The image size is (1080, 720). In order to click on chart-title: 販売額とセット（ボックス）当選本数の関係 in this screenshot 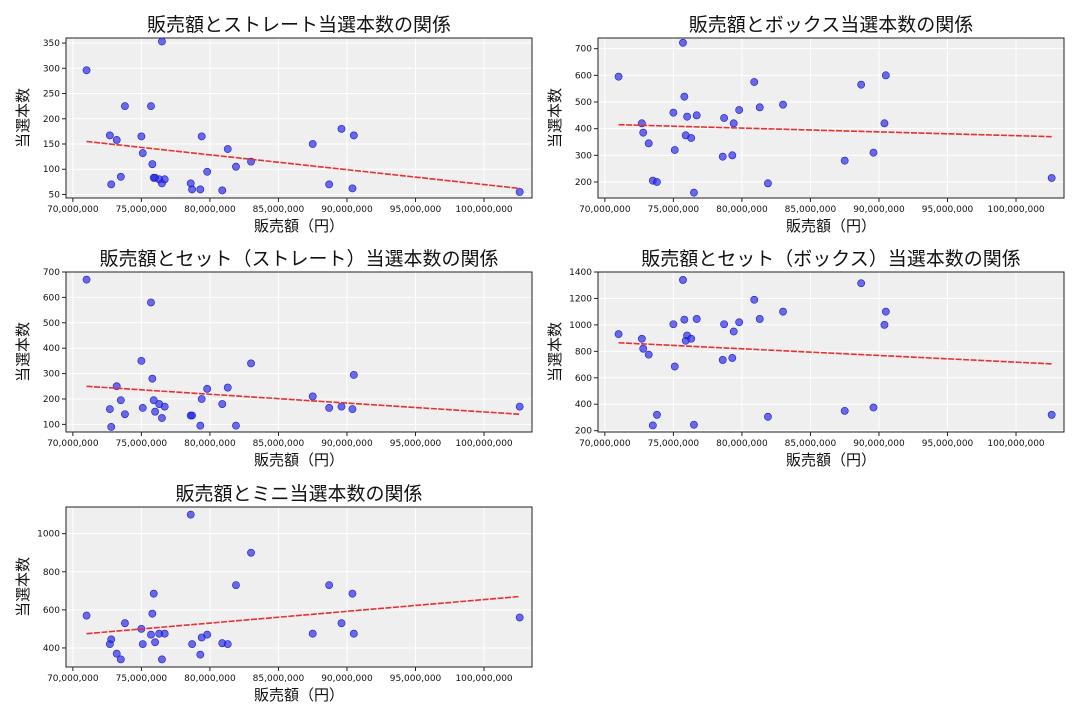, I will do `click(830, 259)`.